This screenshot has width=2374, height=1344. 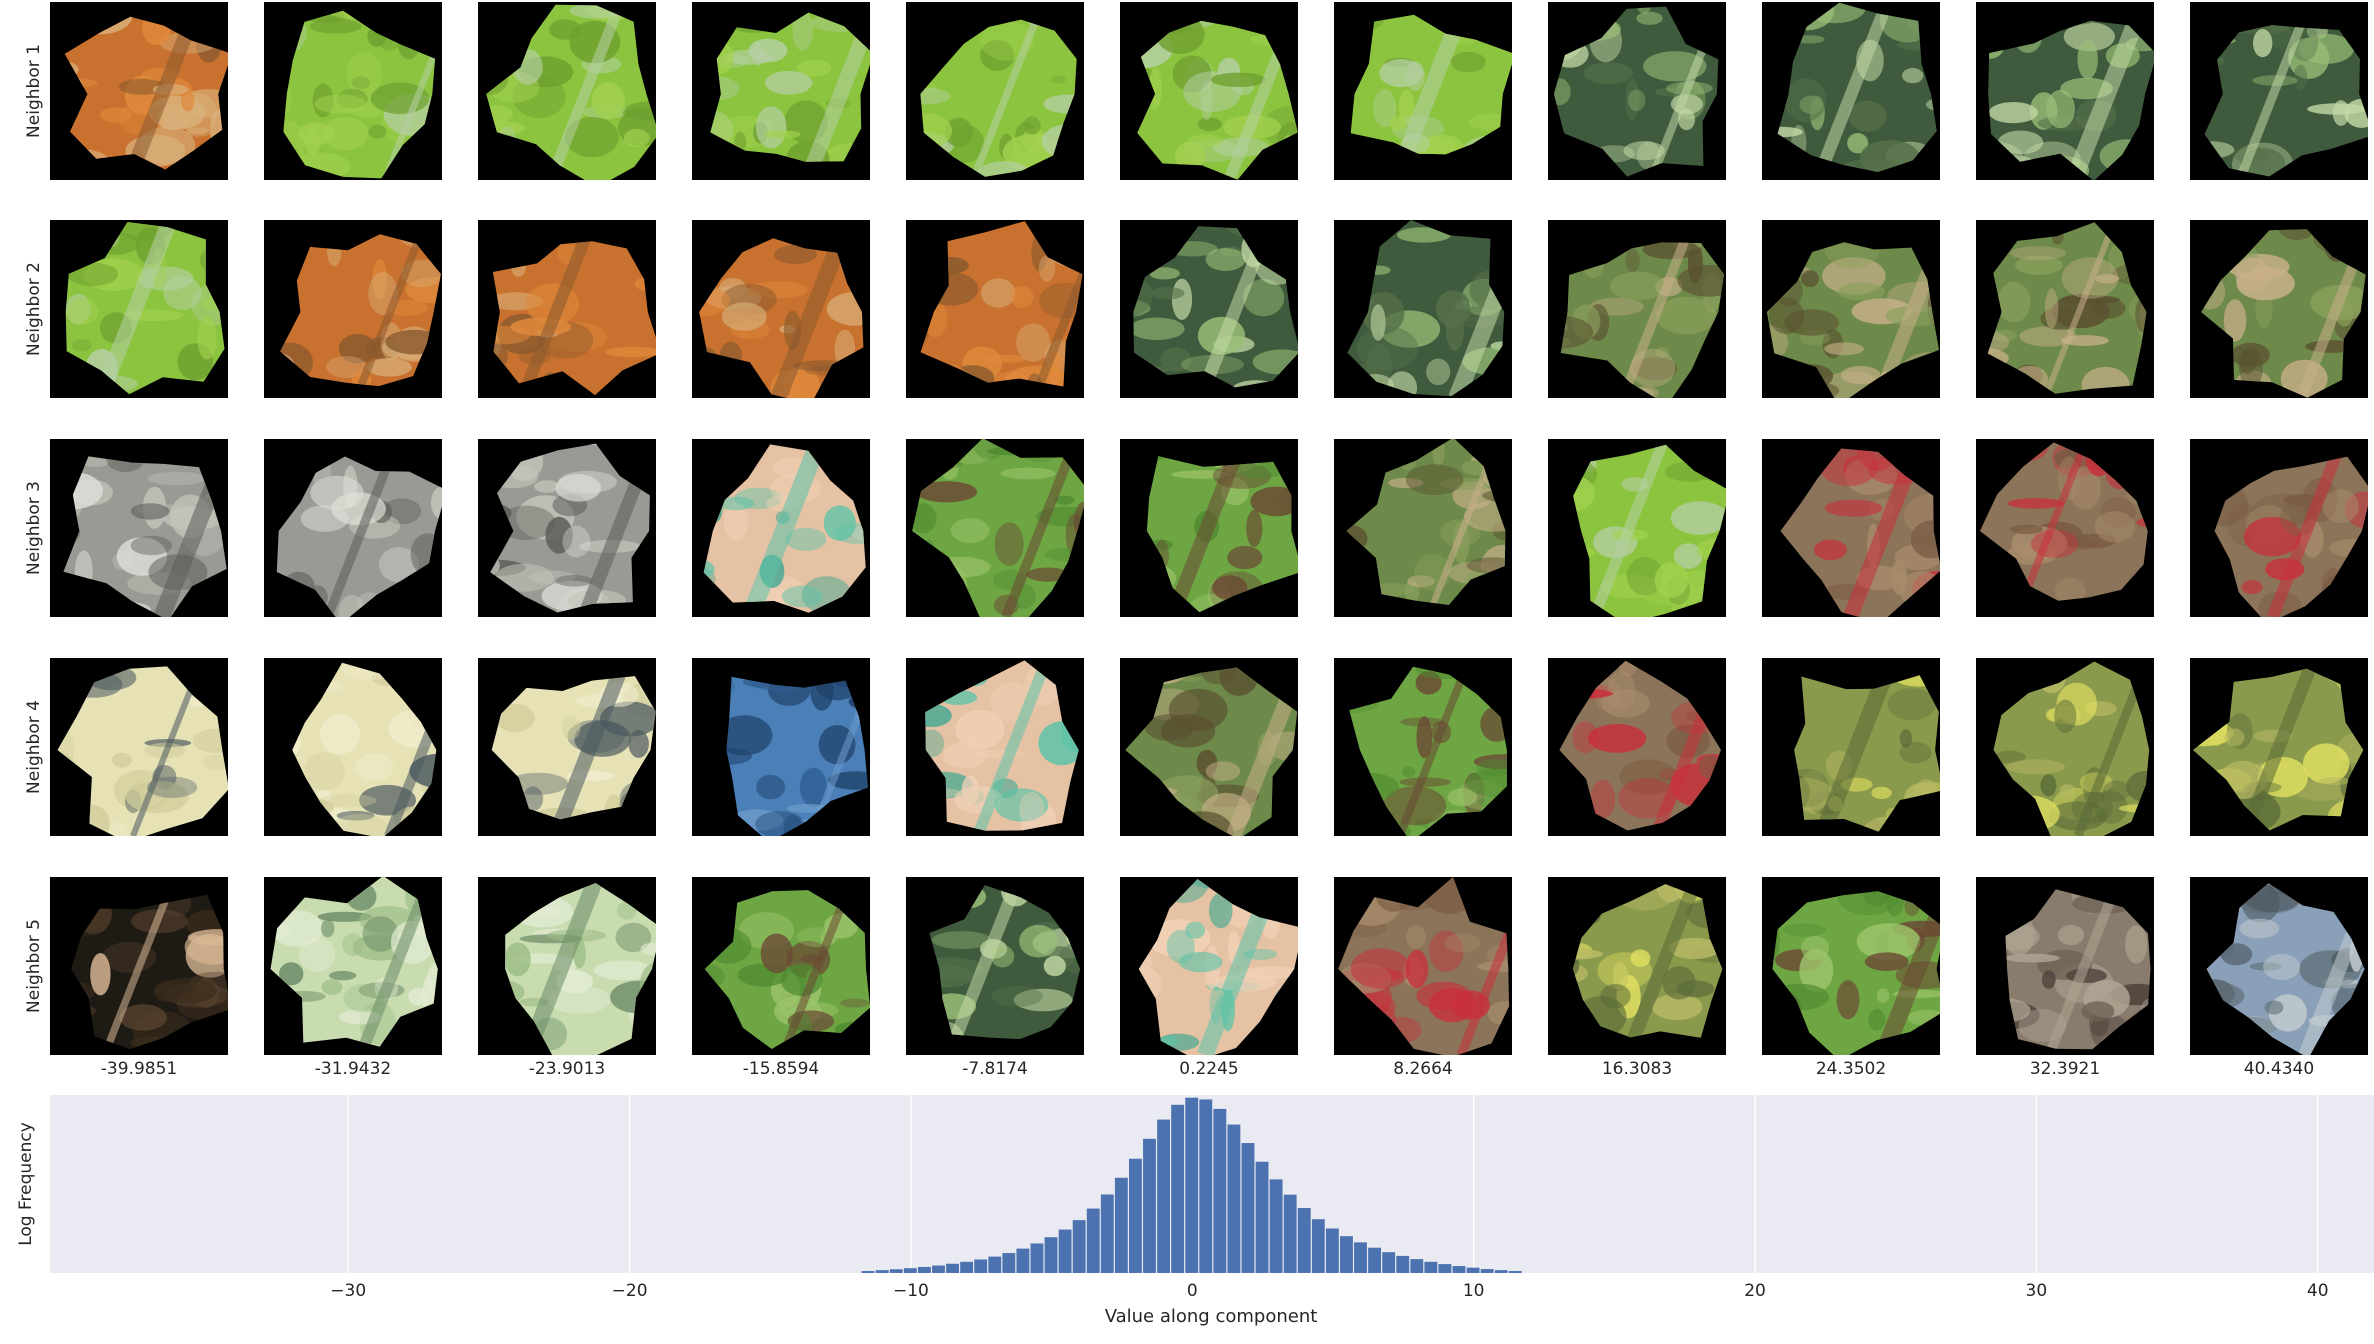 I want to click on column-value-label: 32.3921, so click(x=2065, y=1069).